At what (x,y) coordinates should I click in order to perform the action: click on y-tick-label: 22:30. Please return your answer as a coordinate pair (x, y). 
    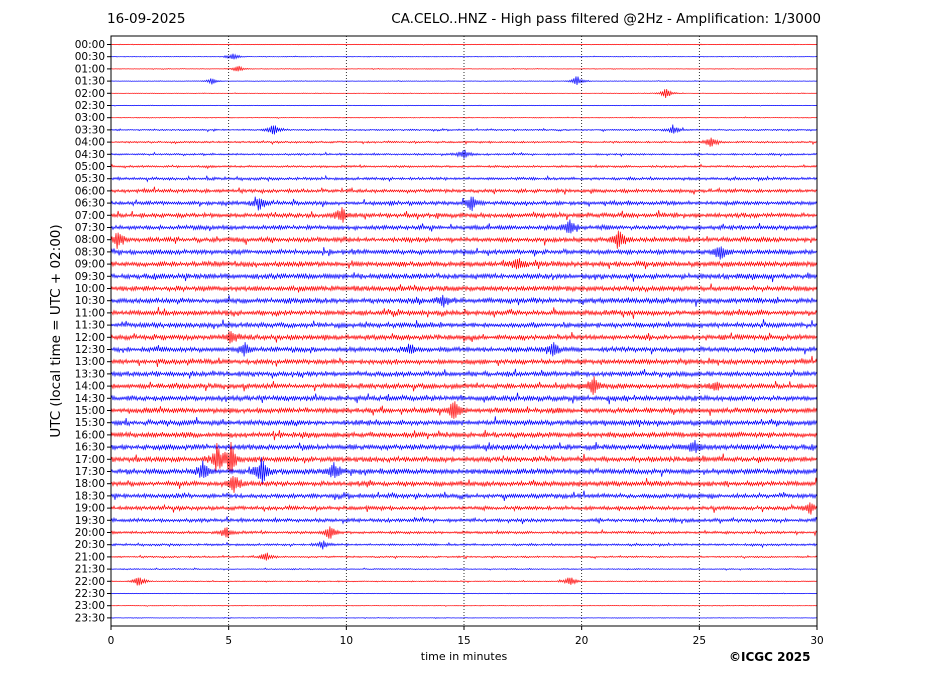
    Looking at the image, I should click on (90, 594).